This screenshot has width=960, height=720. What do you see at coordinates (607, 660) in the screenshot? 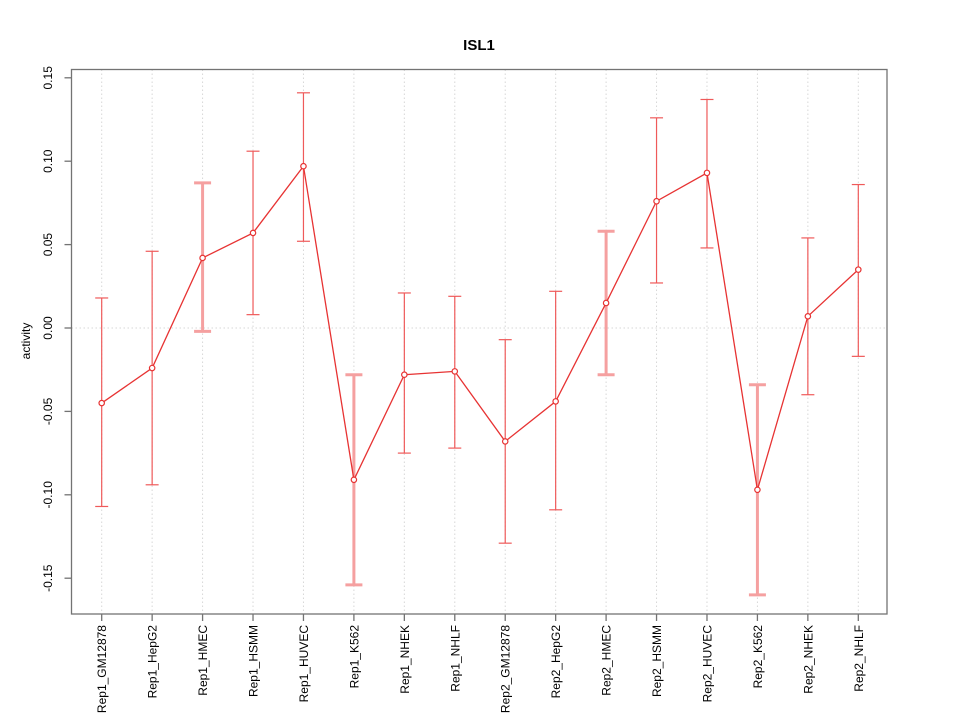
I see `x-tick-label: Rep2_HMEC` at bounding box center [607, 660].